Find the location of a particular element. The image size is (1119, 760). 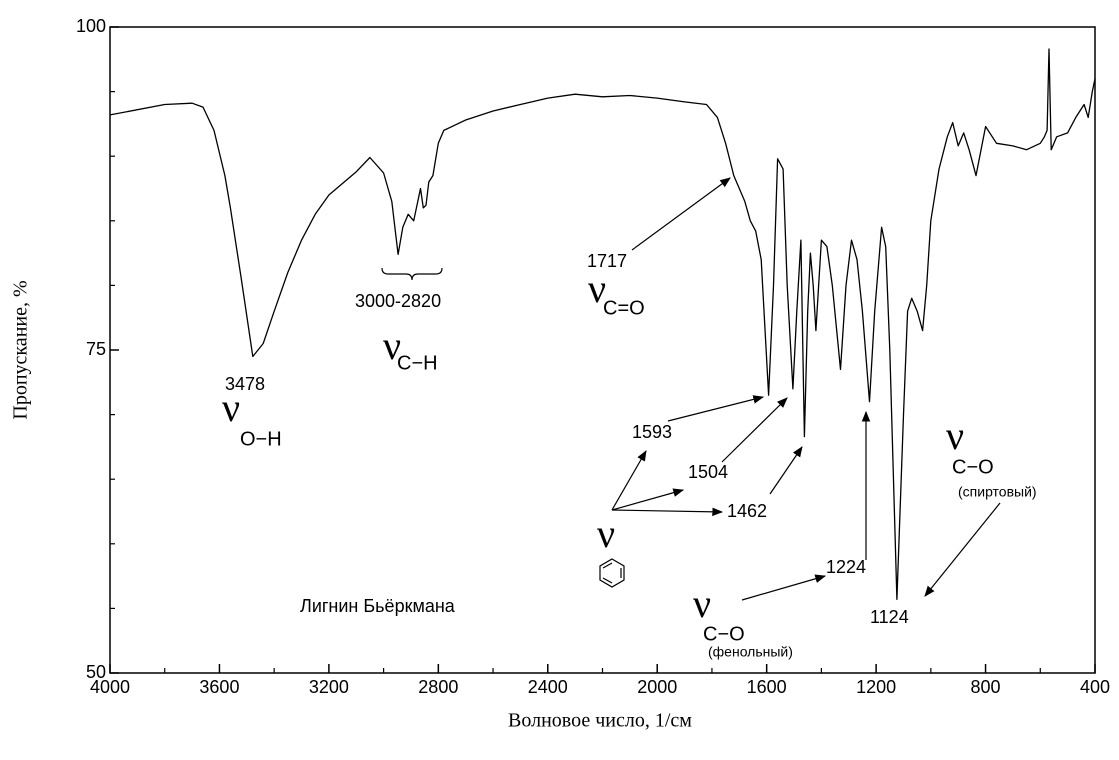

annotation: 3000-2820 is located at coordinates (398, 301).